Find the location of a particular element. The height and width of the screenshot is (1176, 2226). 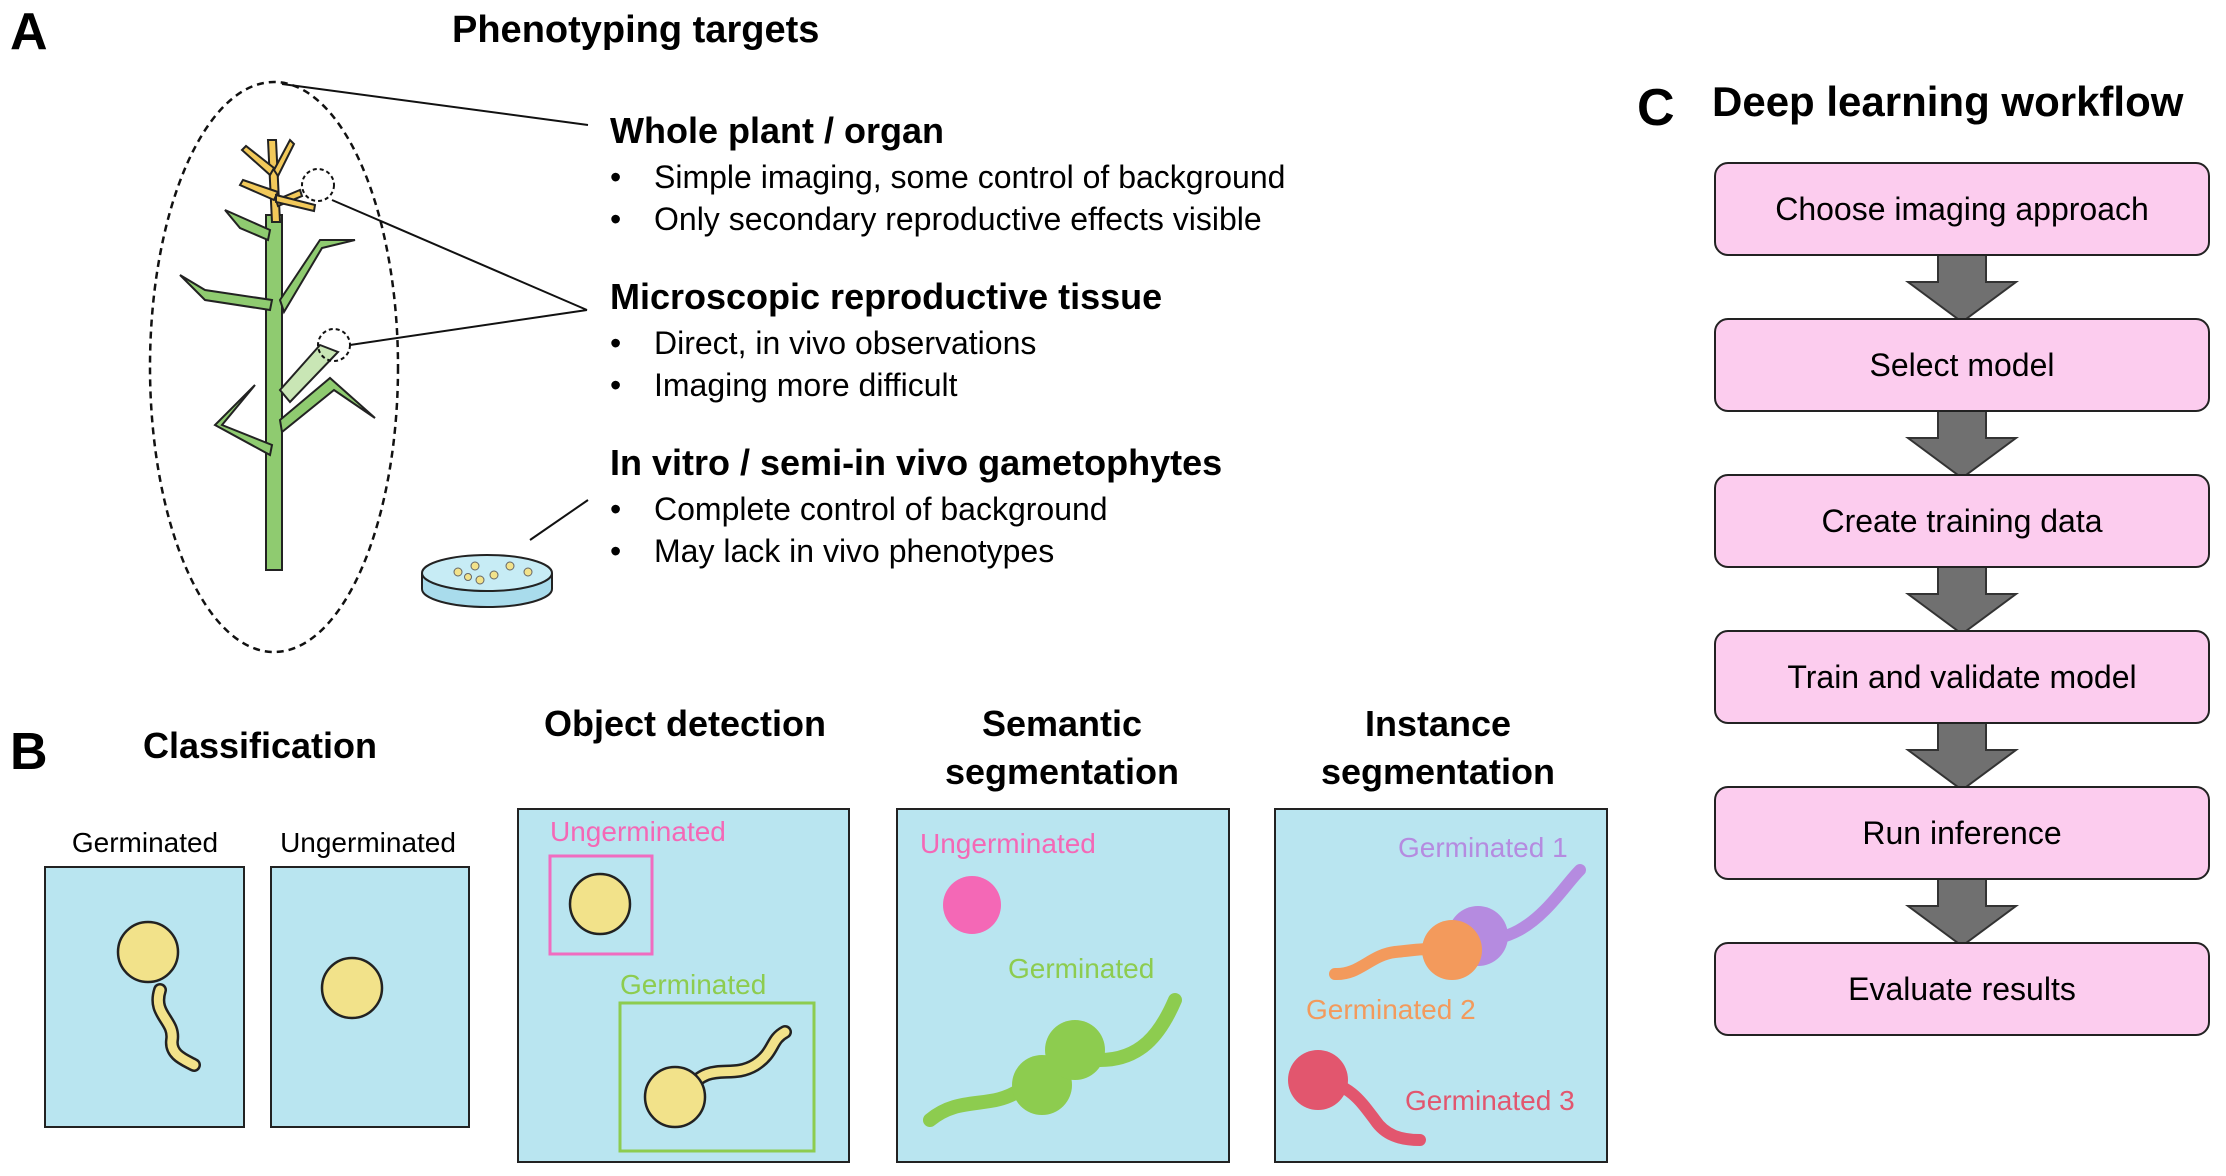

semantic-label-germinated: Germinated is located at coordinates (1081, 968).